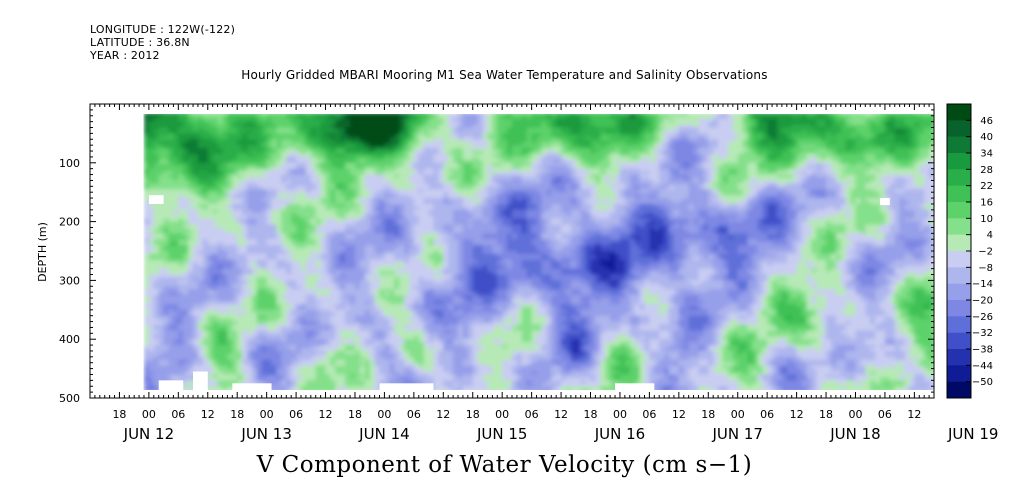 The height and width of the screenshot is (504, 1009). I want to click on colorbar-label: 10, so click(986, 219).